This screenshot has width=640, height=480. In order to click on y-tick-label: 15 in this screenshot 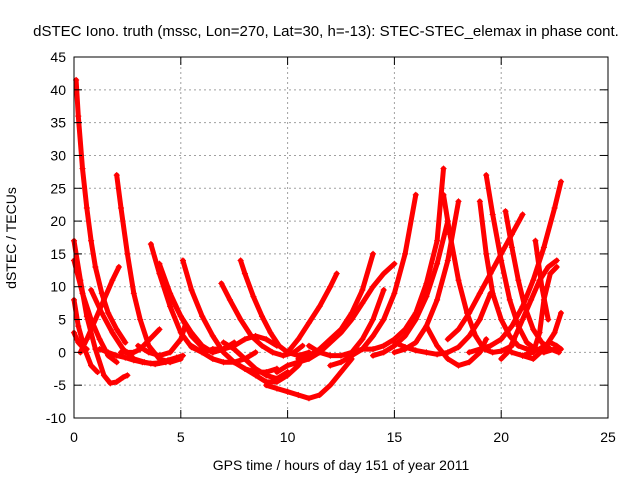, I will do `click(58, 254)`.